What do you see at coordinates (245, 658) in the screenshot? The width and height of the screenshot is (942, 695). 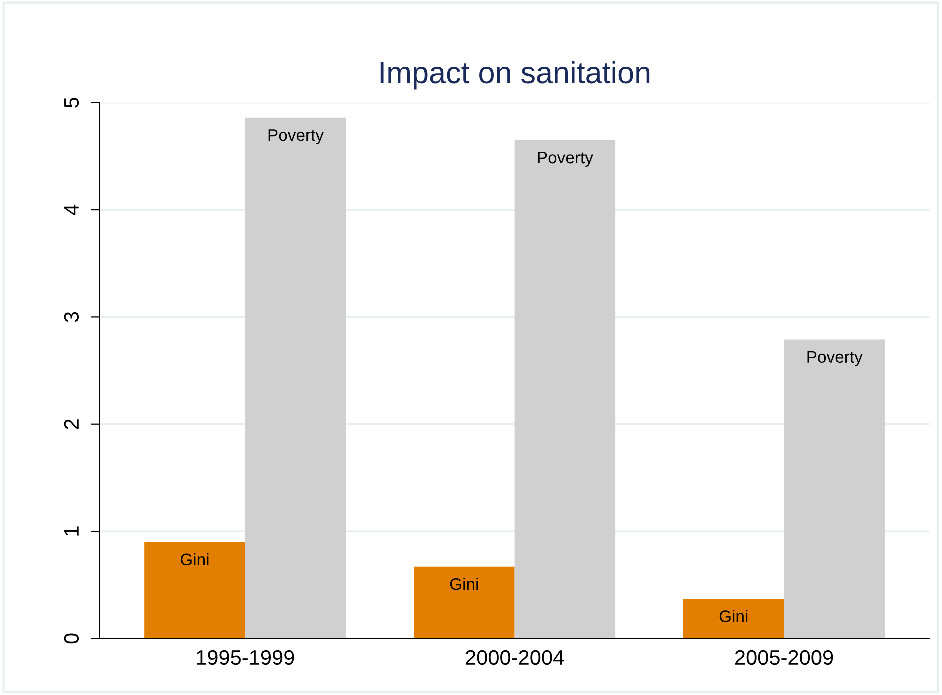 I see `x-tick-label: 1995-1999` at bounding box center [245, 658].